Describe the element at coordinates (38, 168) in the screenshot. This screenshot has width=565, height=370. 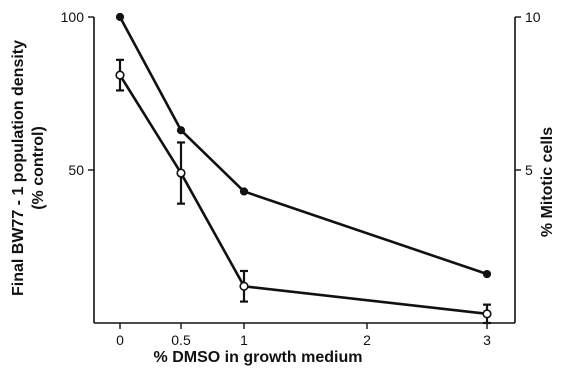
I see `left-axis-title-line2: (% control)` at that location.